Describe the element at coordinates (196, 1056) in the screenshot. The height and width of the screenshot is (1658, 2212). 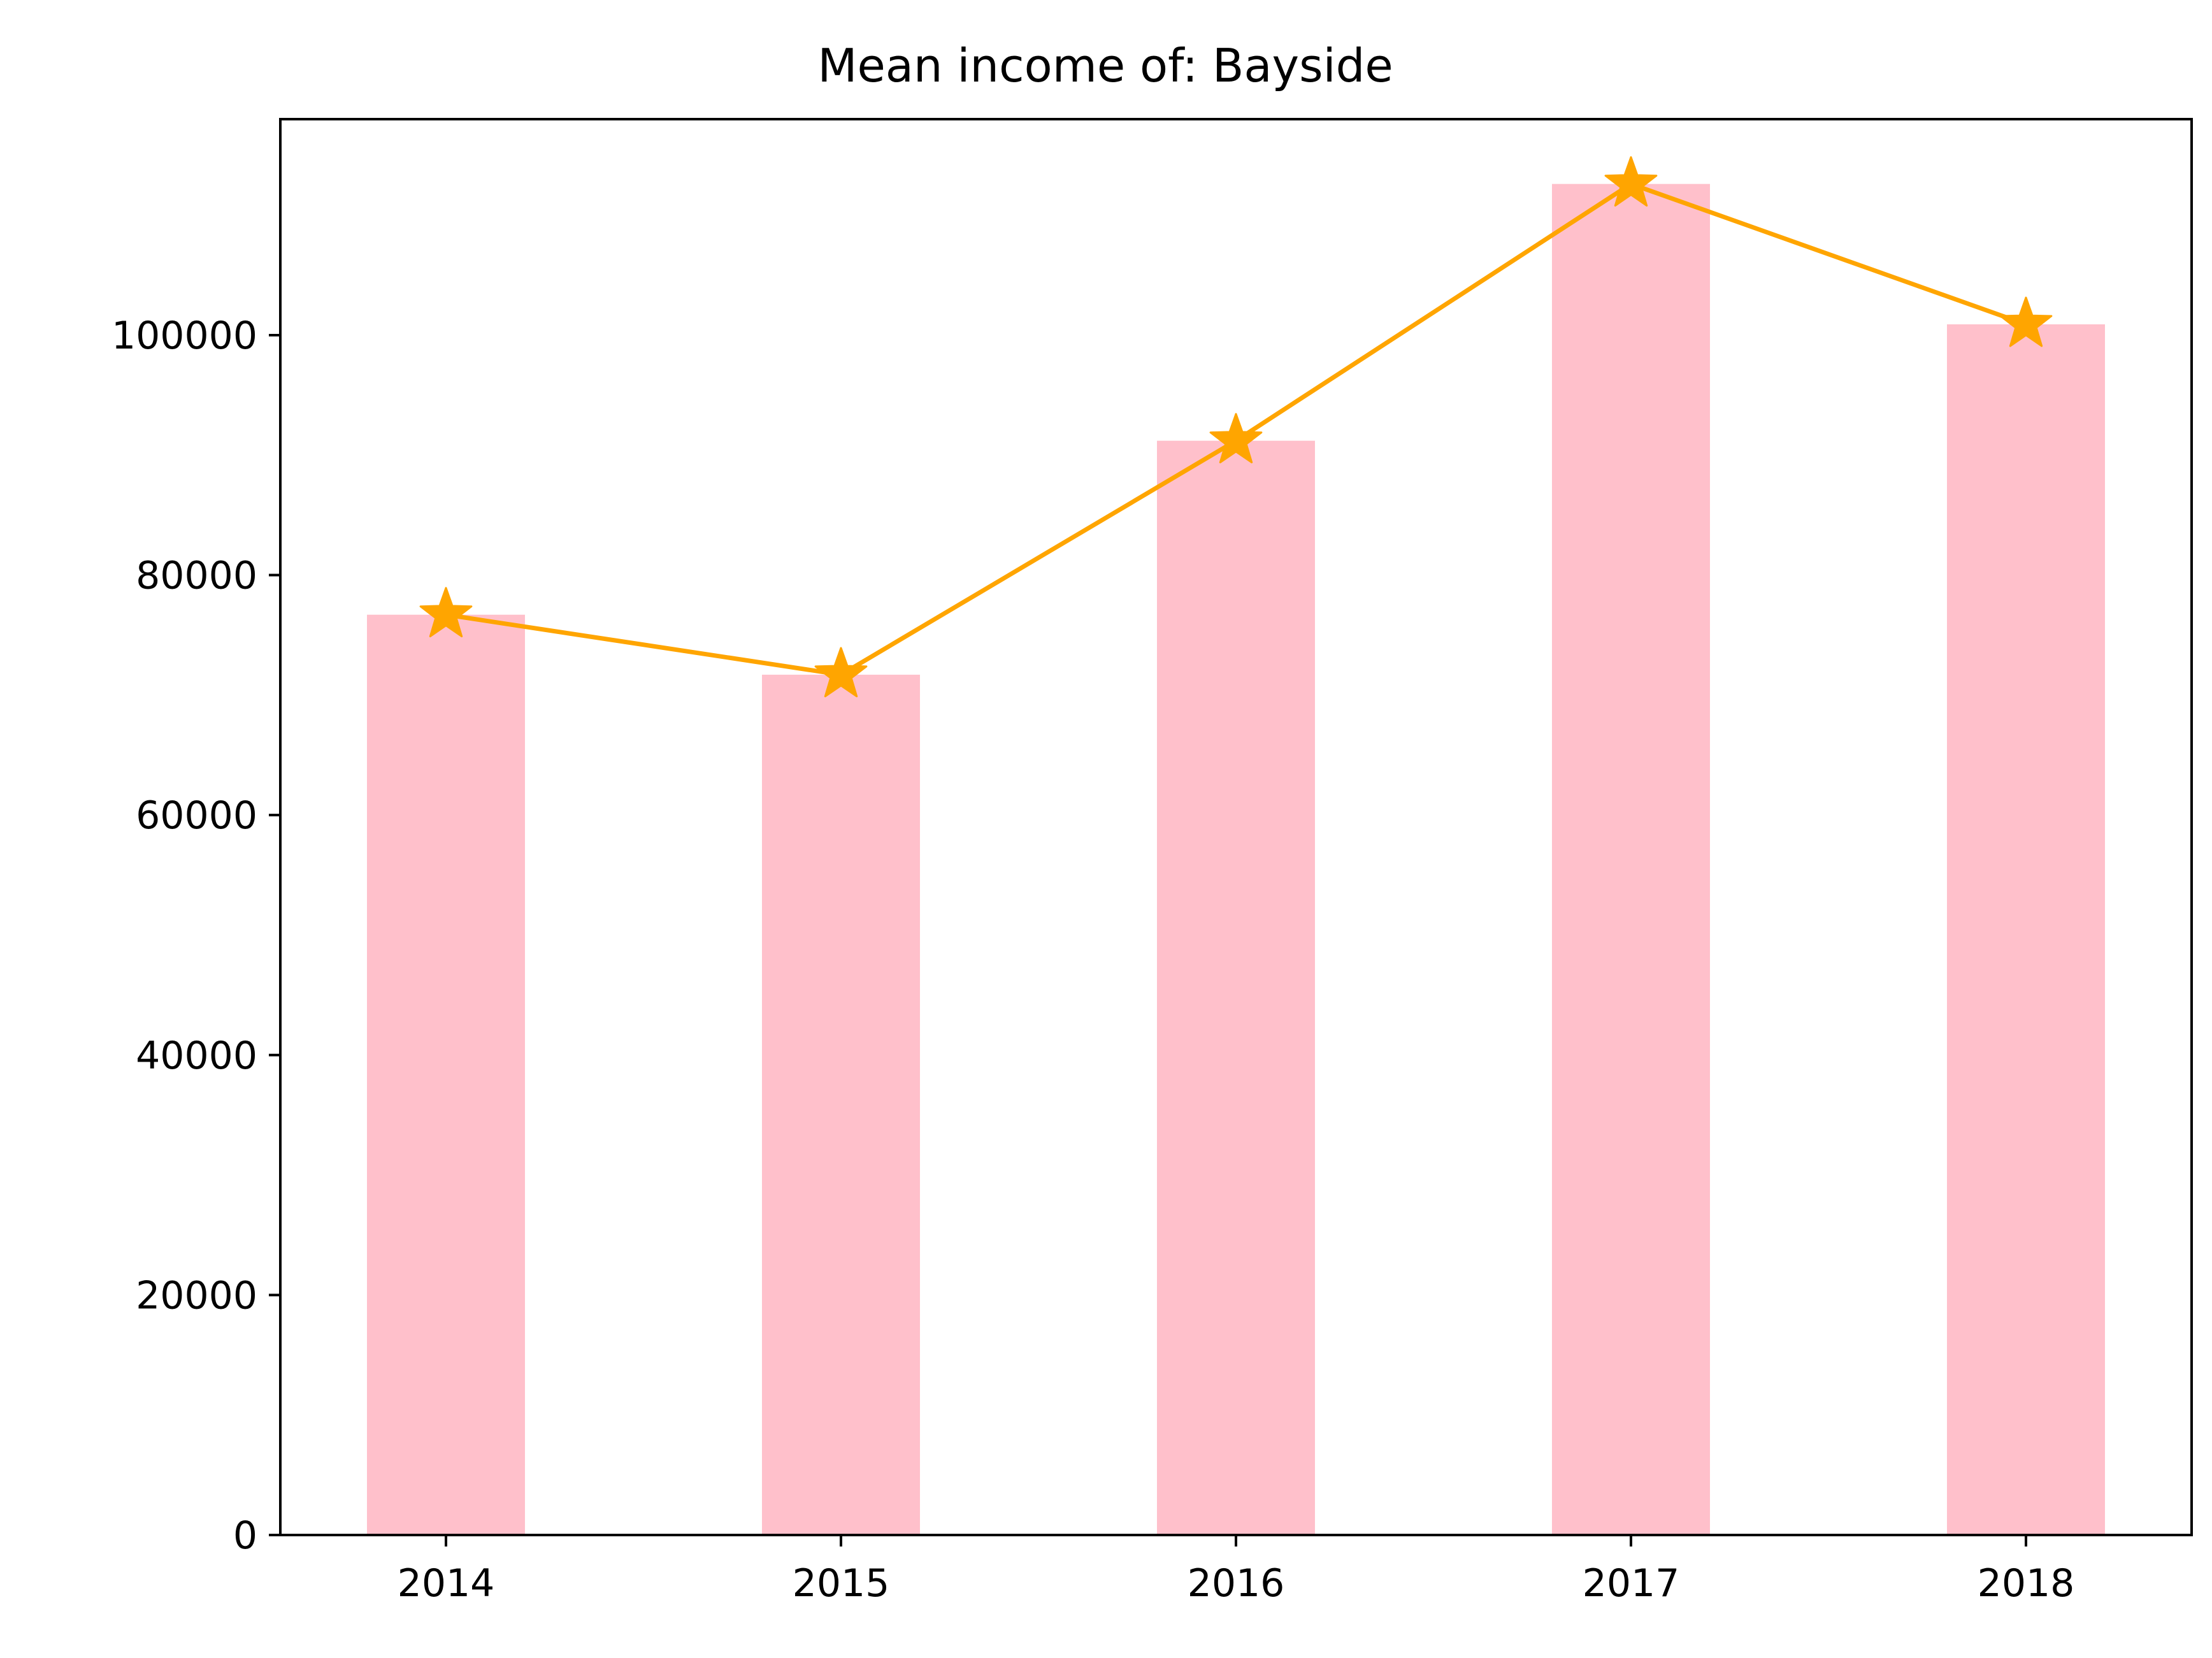
I see `y-tick-label: 40000` at that location.